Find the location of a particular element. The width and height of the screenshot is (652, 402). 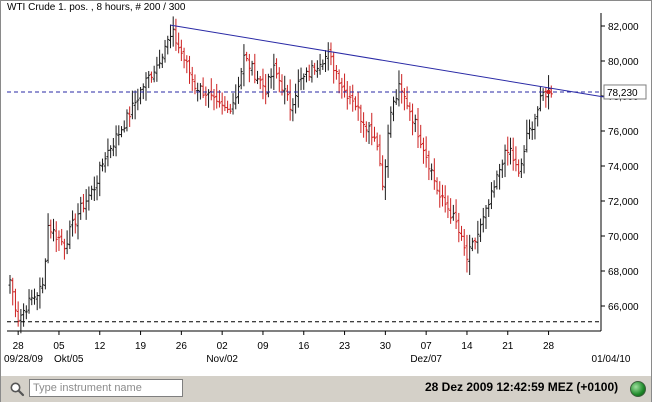

current-price-label: 78,230 is located at coordinates (622, 93).